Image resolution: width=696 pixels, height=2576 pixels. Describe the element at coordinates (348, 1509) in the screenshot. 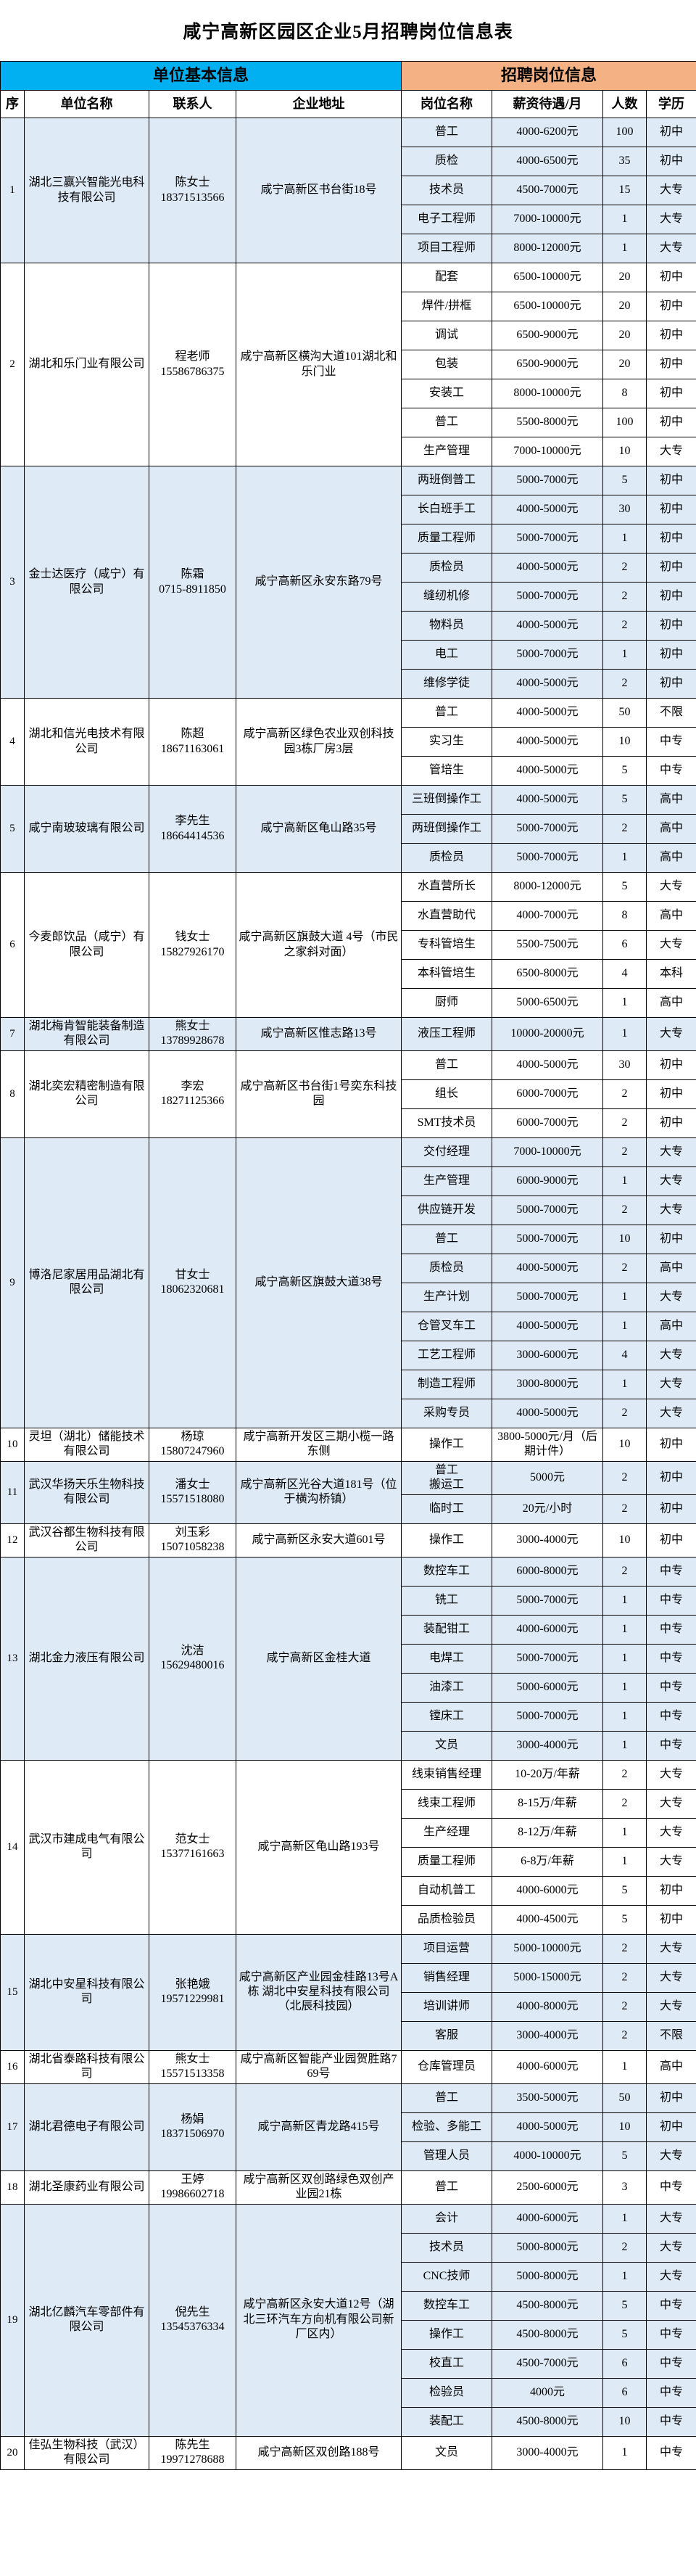

I see `position-row: 临时工 20元/小时 2 初中` at that location.